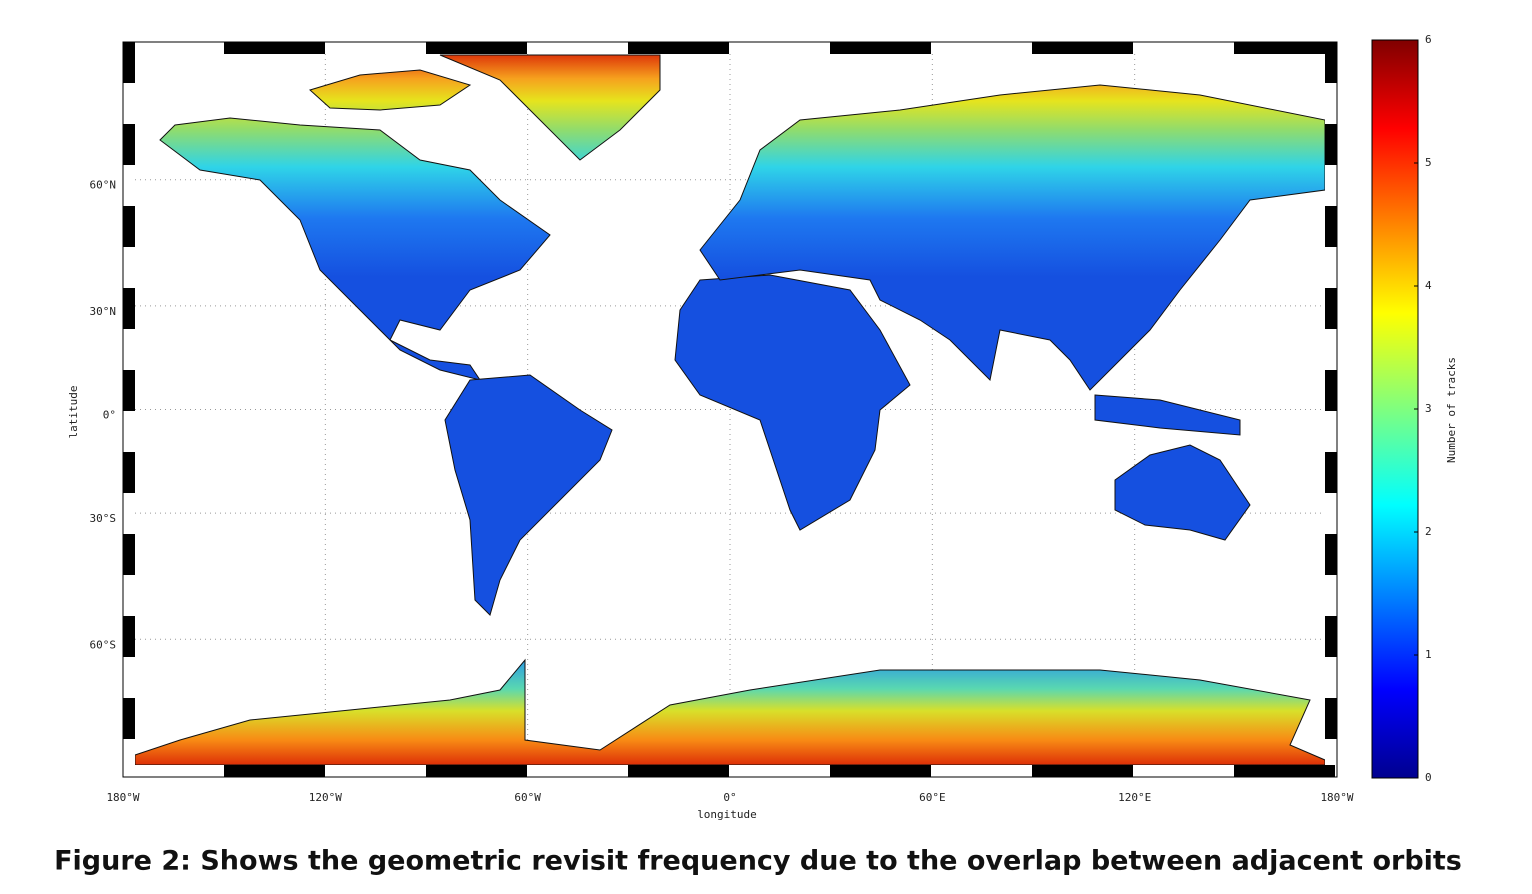 This screenshot has height=894, width=1532. Describe the element at coordinates (1428, 531) in the screenshot. I see `colorbar-tick-label: 2` at that location.